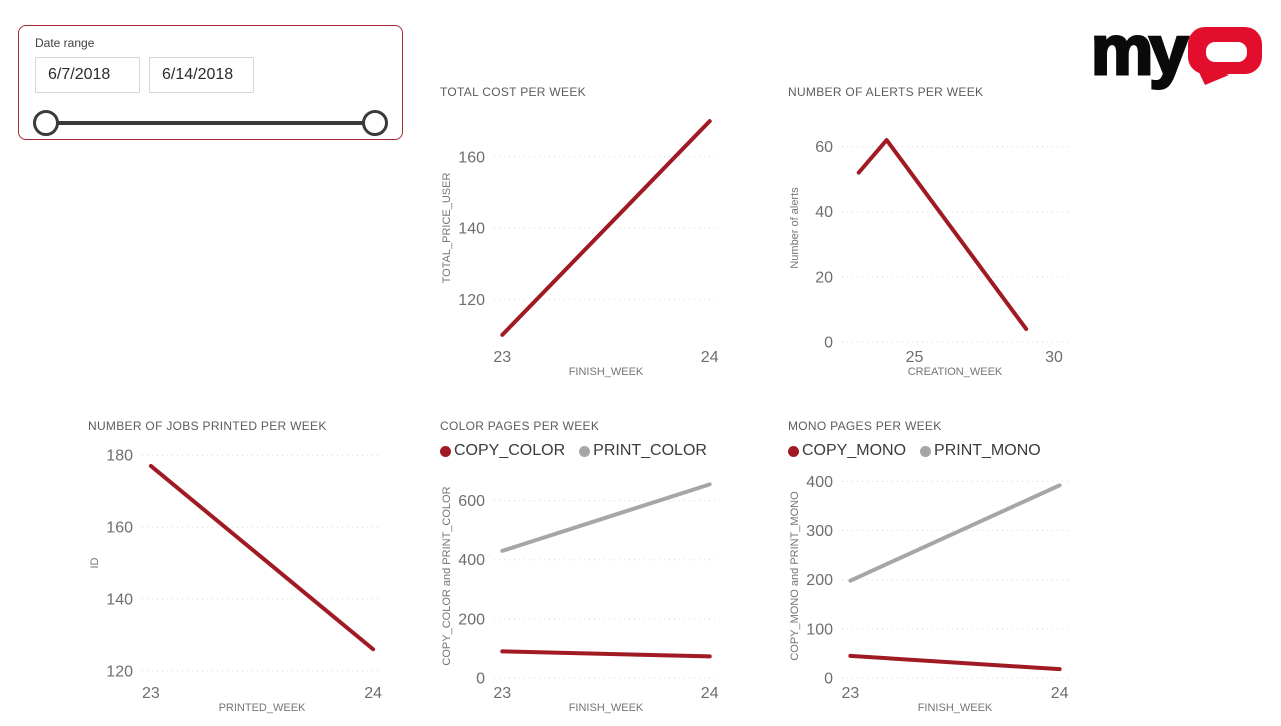 This screenshot has height=726, width=1281. I want to click on slider-track, so click(210, 123).